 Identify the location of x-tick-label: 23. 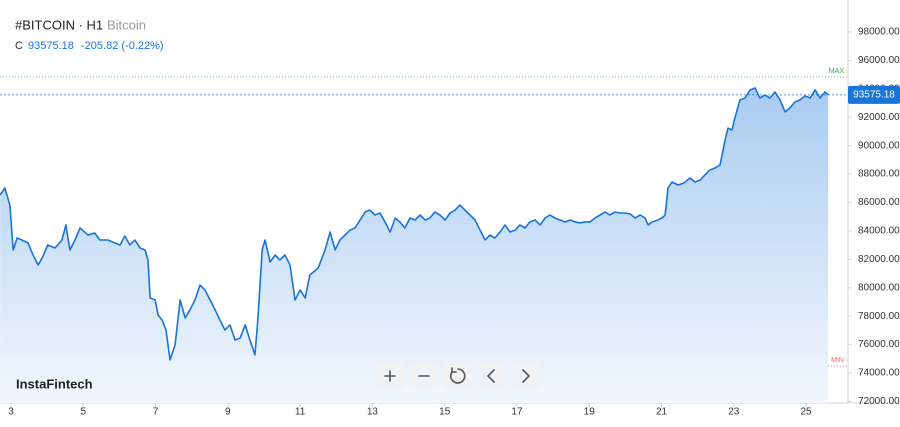
(734, 412).